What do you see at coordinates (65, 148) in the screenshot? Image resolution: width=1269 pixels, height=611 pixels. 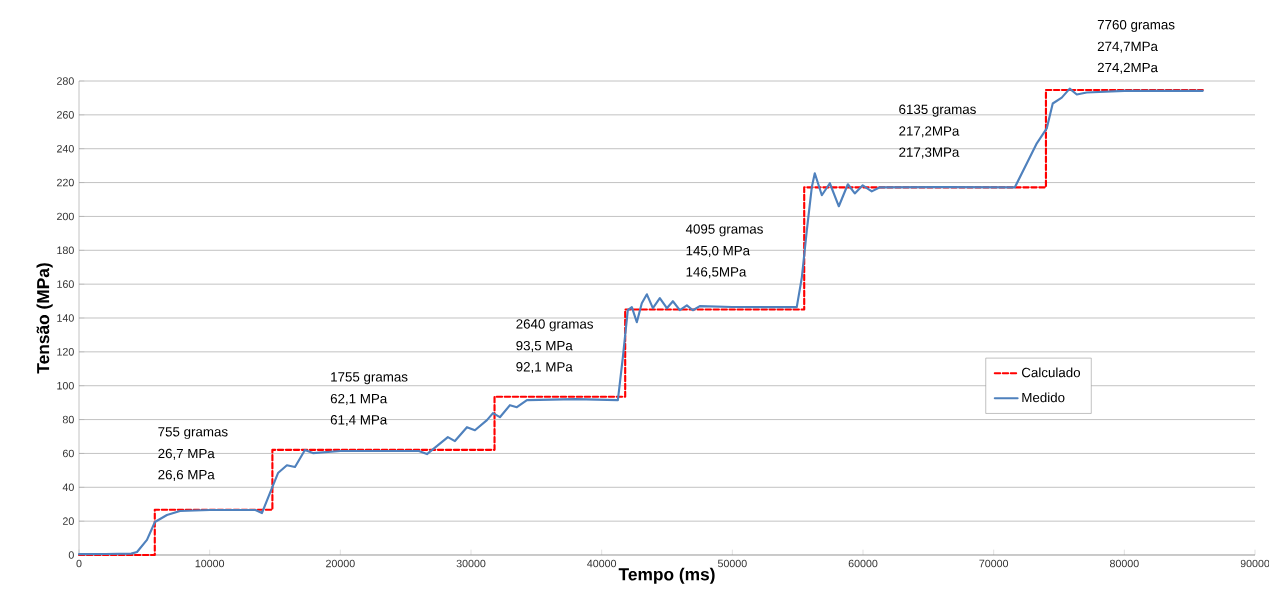 I see `y-tick-label: 240` at bounding box center [65, 148].